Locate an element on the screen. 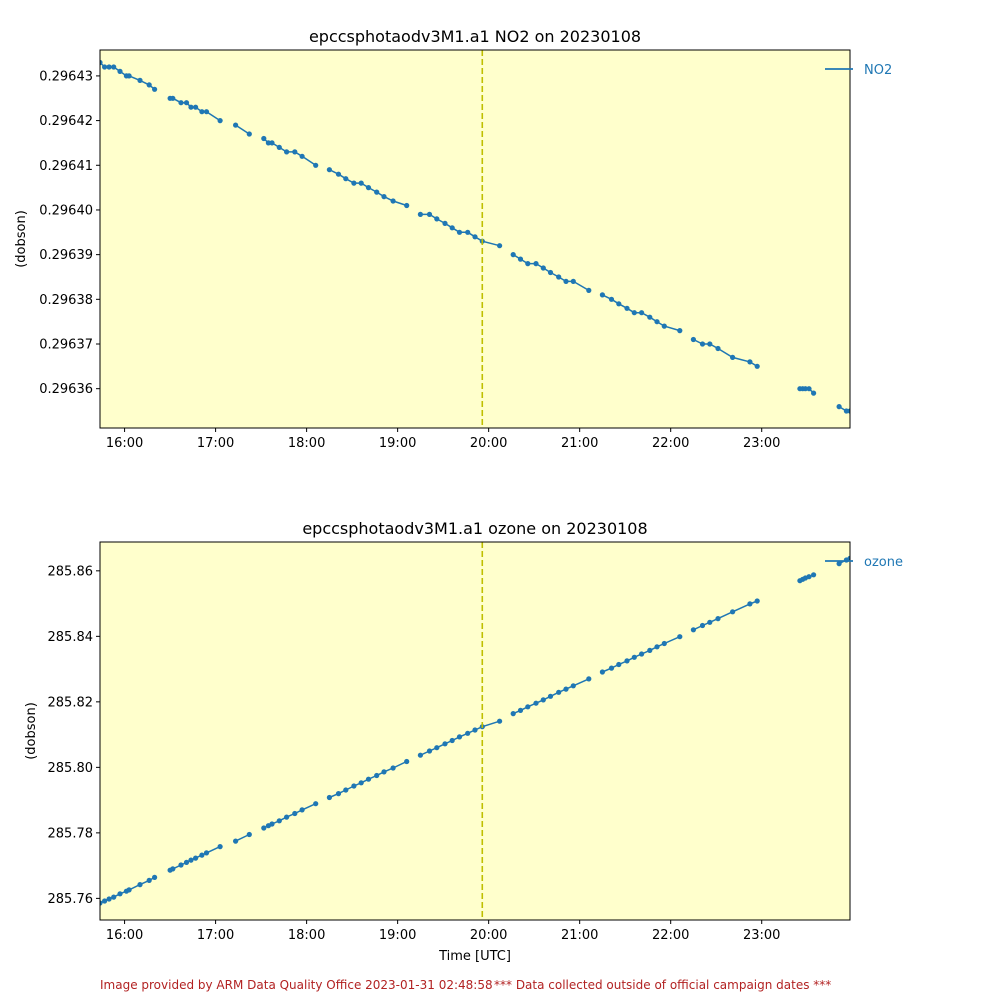  x-tick-label: 16:00 is located at coordinates (124, 935).